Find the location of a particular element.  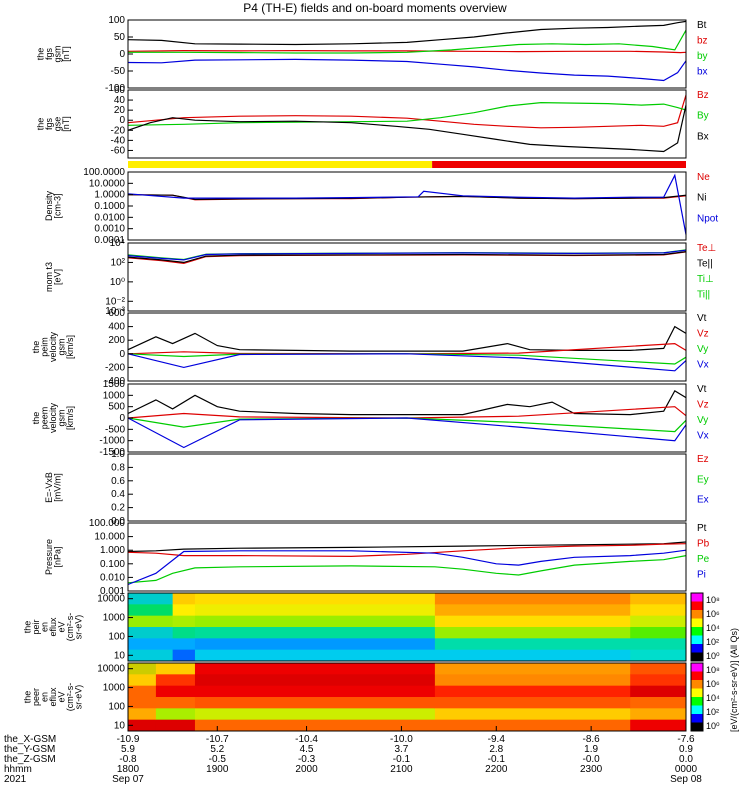

series-line-Te|| is located at coordinates (407, 257).